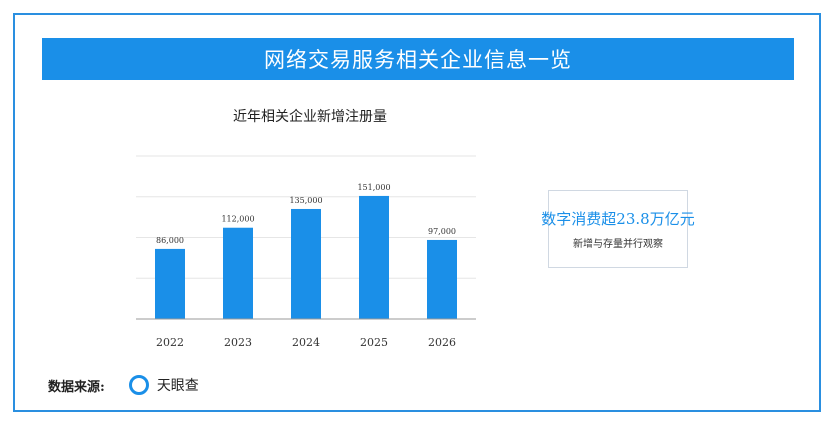  I want to click on chart-title: 近年相关企业新增注册量, so click(310, 117).